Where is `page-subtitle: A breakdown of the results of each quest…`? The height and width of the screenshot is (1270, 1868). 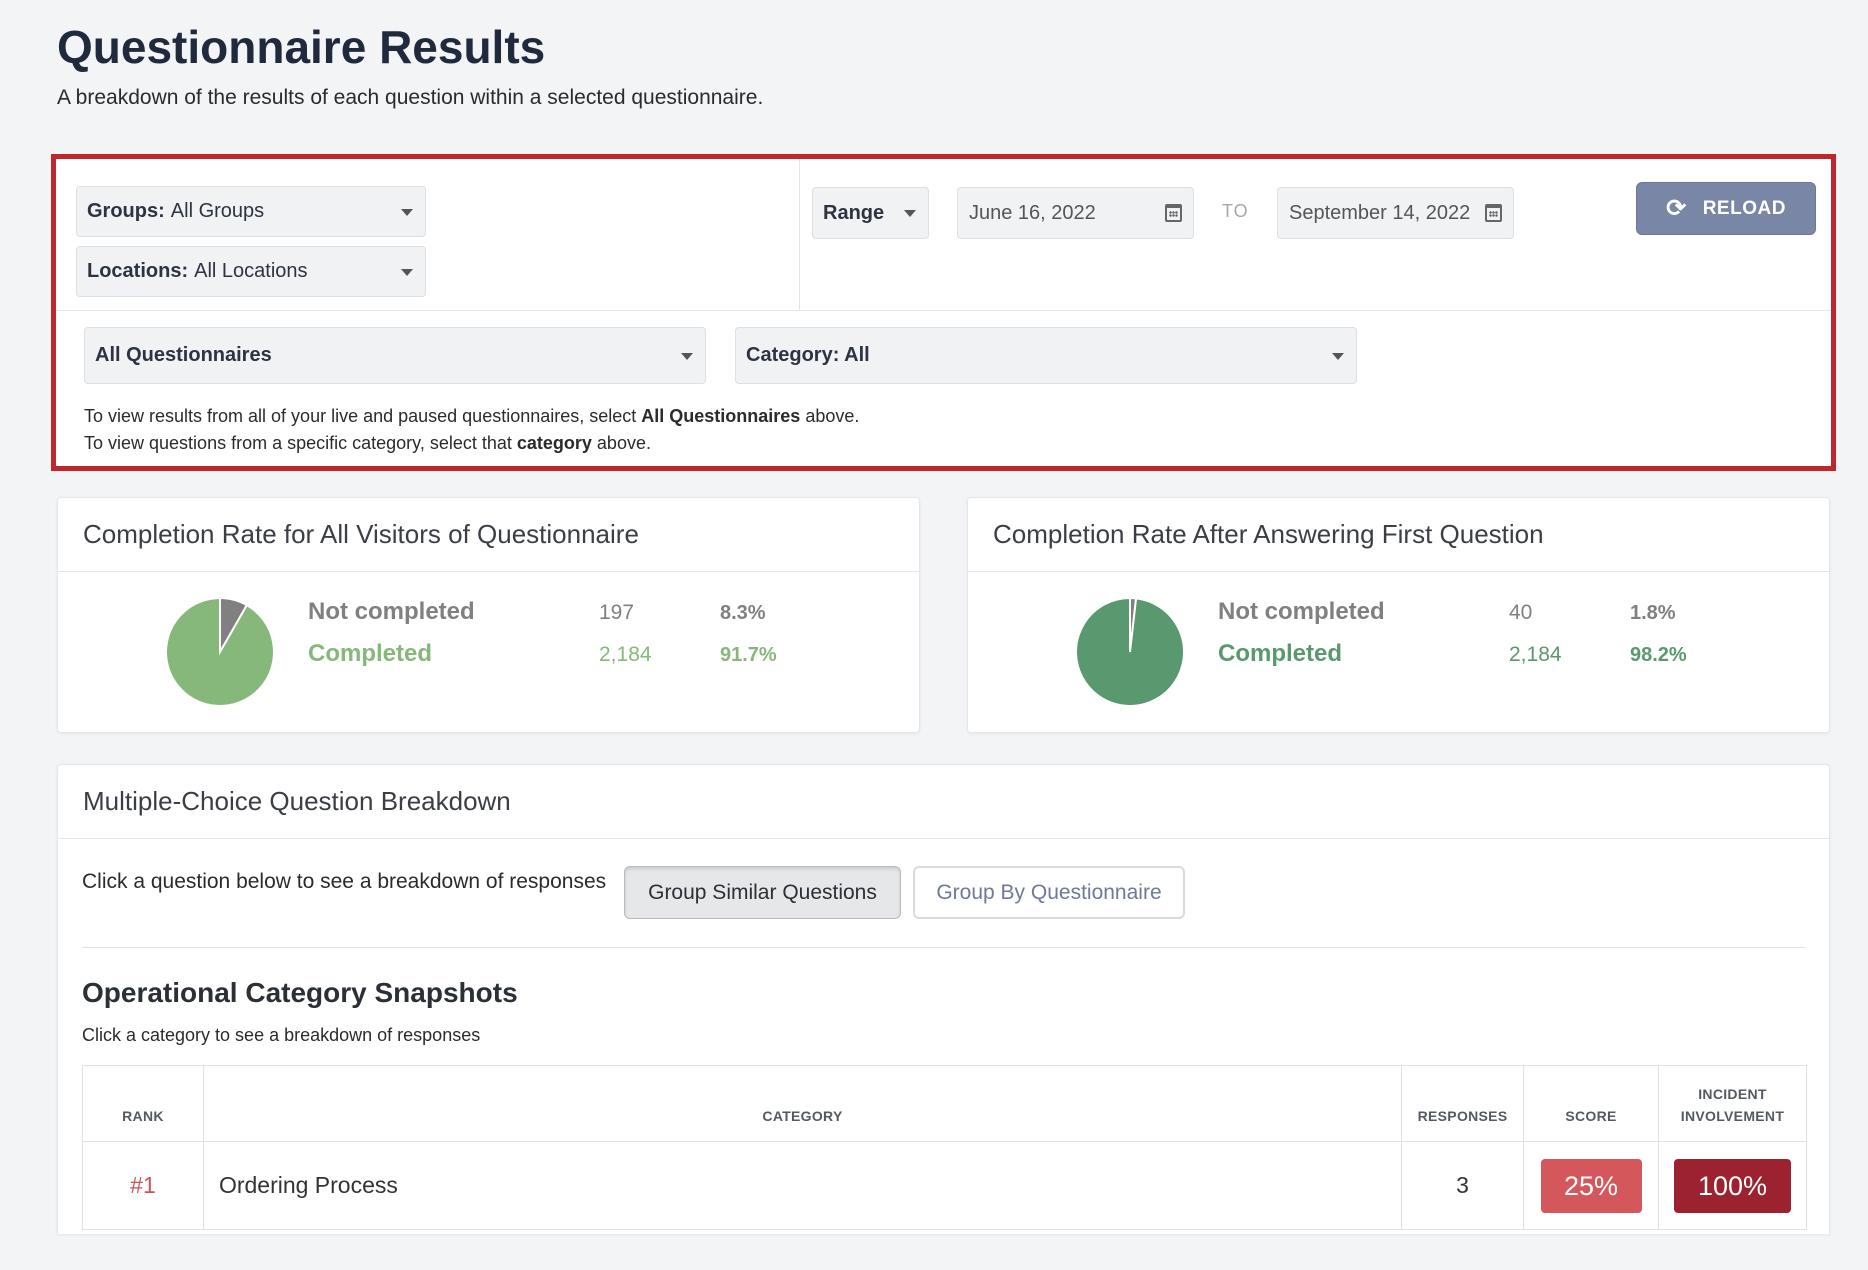
page-subtitle: A breakdown of the results of each quest… is located at coordinates (410, 97).